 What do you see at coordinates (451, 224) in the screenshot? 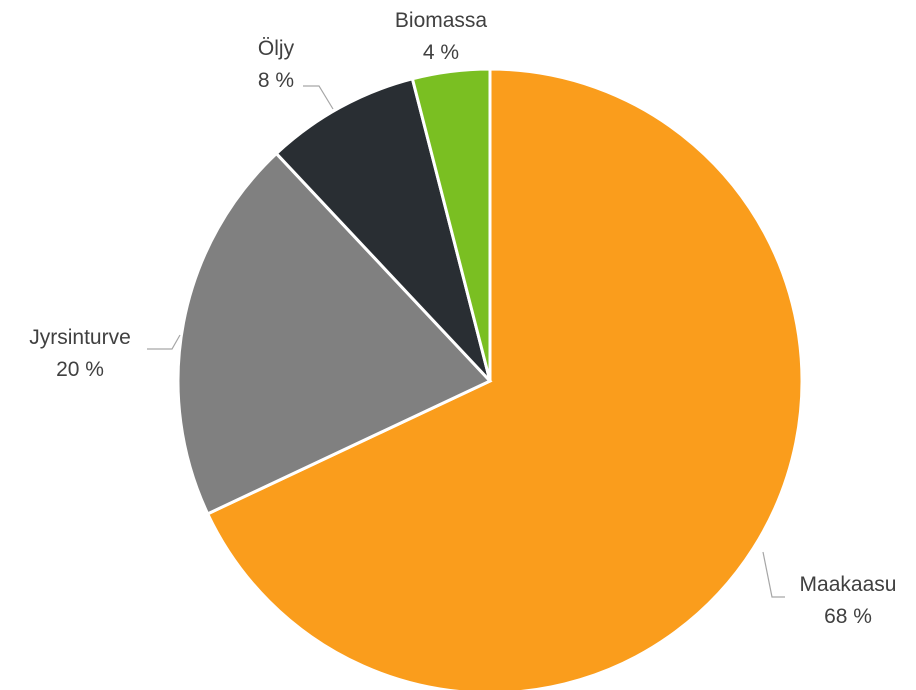
I see `pie-slice-biomassa` at bounding box center [451, 224].